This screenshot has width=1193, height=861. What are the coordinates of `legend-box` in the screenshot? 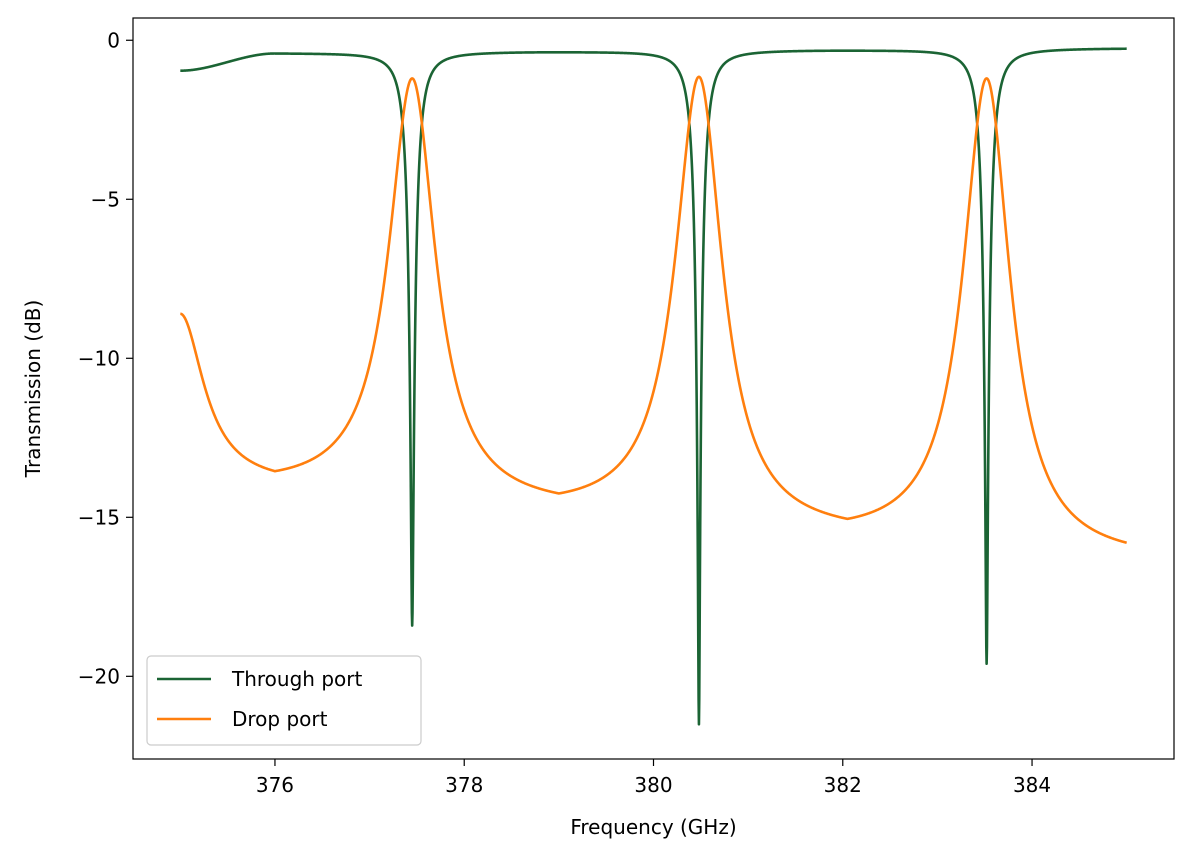 It's located at (284, 700).